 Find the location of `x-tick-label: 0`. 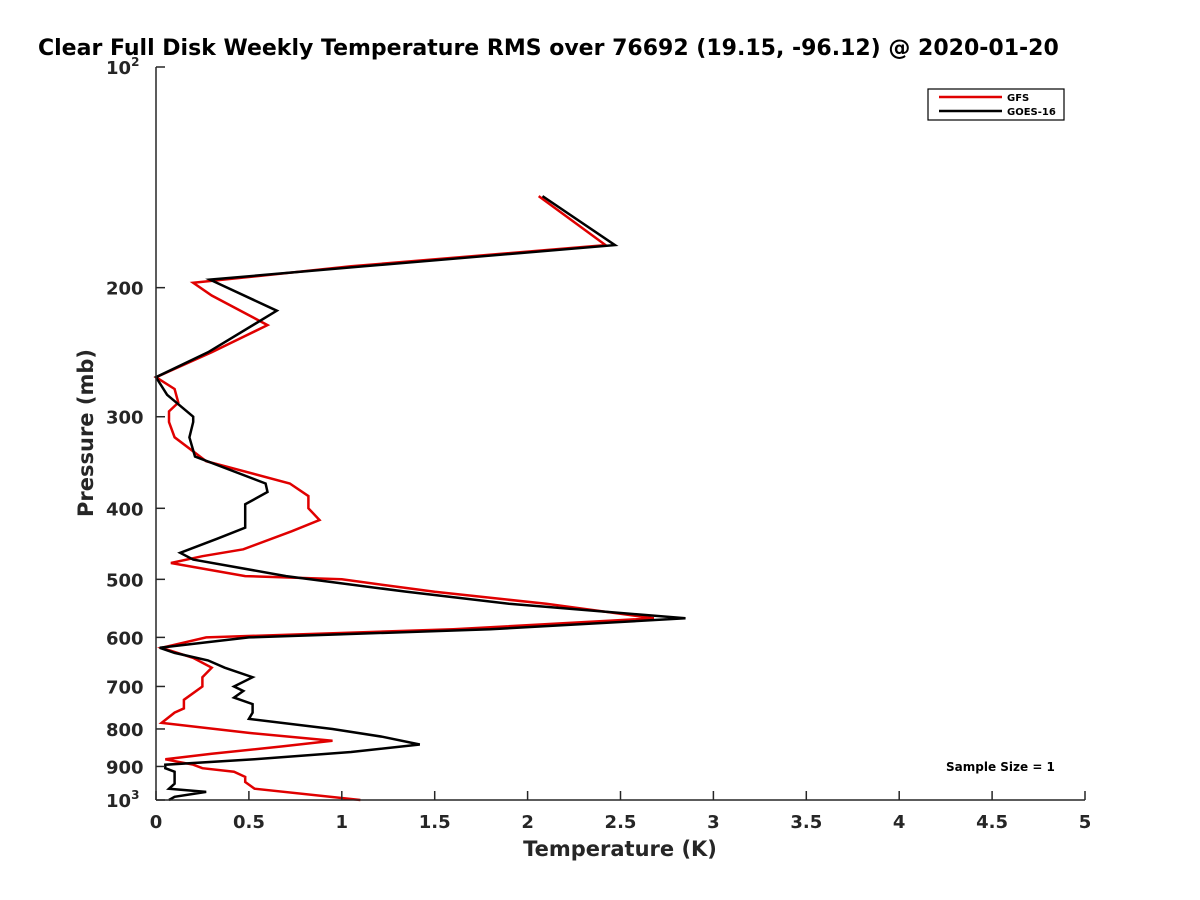

x-tick-label: 0 is located at coordinates (156, 822).